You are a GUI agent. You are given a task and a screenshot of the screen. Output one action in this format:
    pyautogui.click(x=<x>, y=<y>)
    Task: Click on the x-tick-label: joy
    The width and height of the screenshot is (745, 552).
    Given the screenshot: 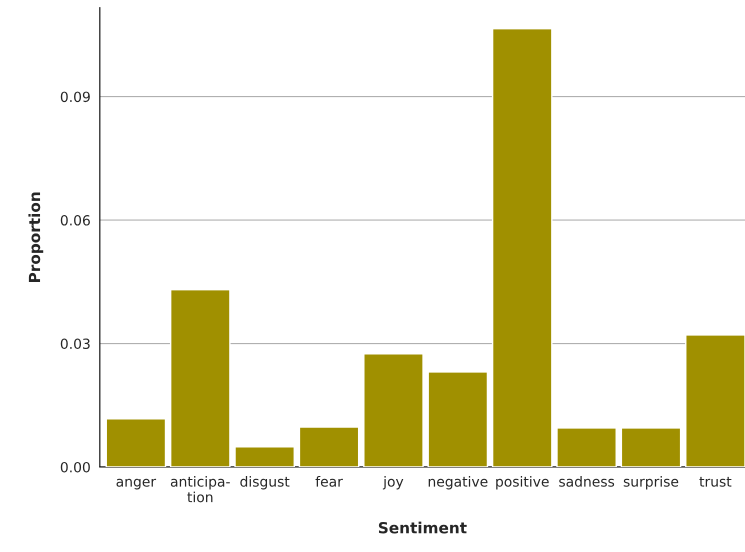 What is the action you would take?
    pyautogui.click(x=393, y=483)
    